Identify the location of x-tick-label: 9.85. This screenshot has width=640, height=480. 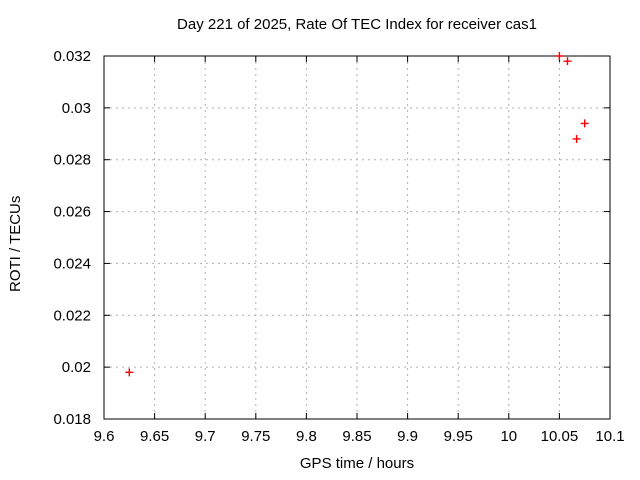
(356, 436).